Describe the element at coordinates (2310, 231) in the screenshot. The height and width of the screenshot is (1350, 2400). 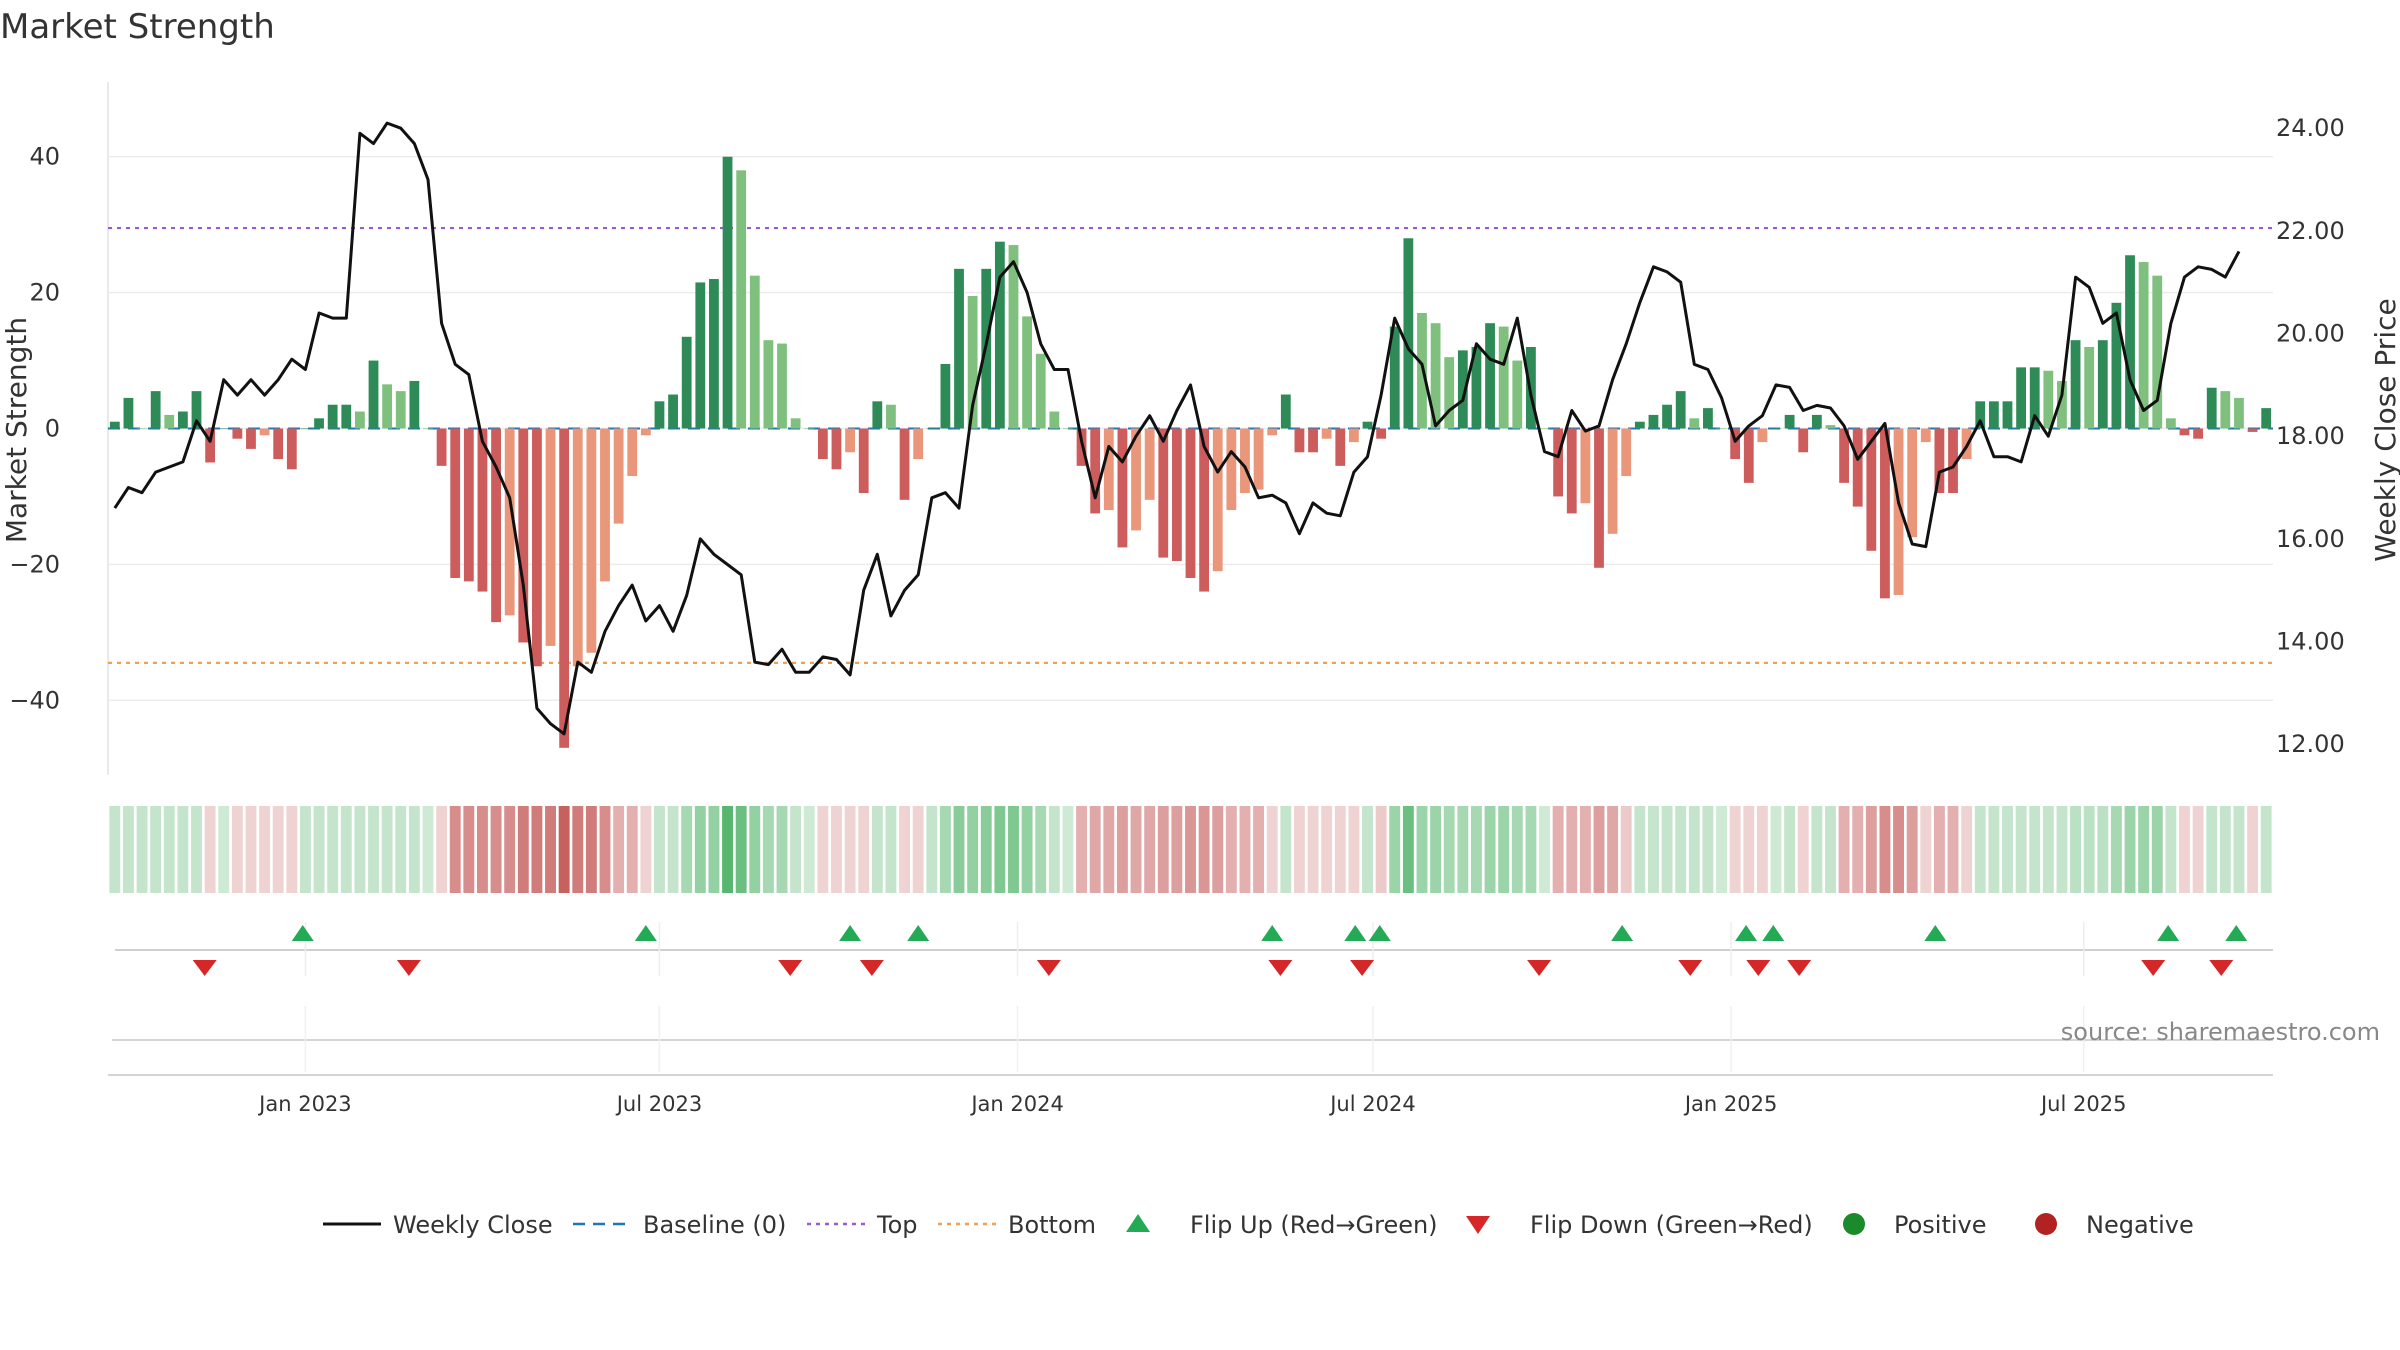
I see `right-tick-label: 22.00` at that location.